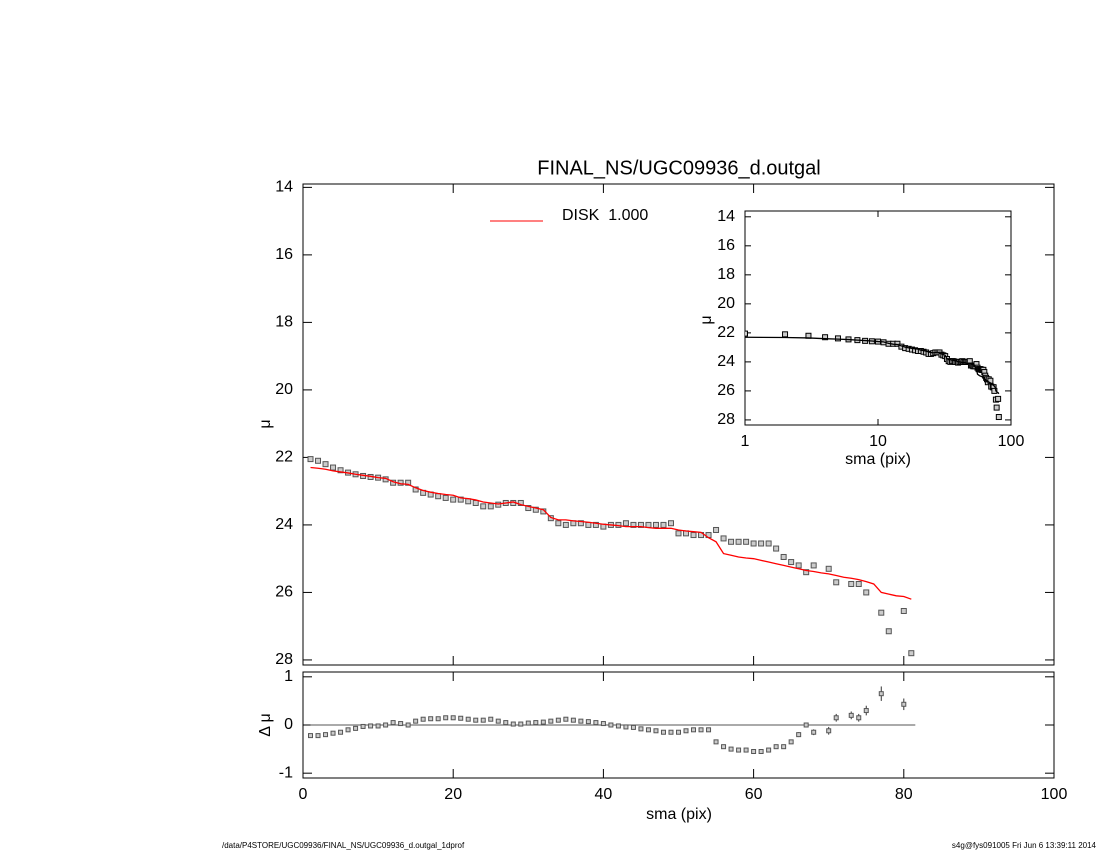 This screenshot has width=1100, height=850. What do you see at coordinates (726, 361) in the screenshot?
I see `y-tick-label: 24` at bounding box center [726, 361].